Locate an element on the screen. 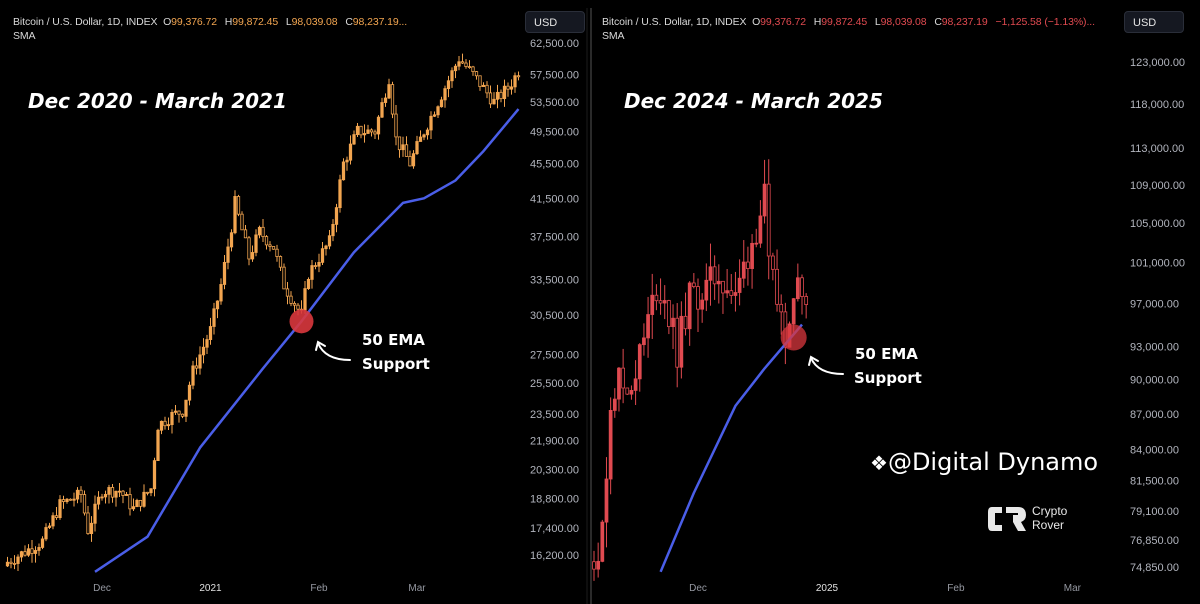  support-highlight-circle is located at coordinates (793, 337).